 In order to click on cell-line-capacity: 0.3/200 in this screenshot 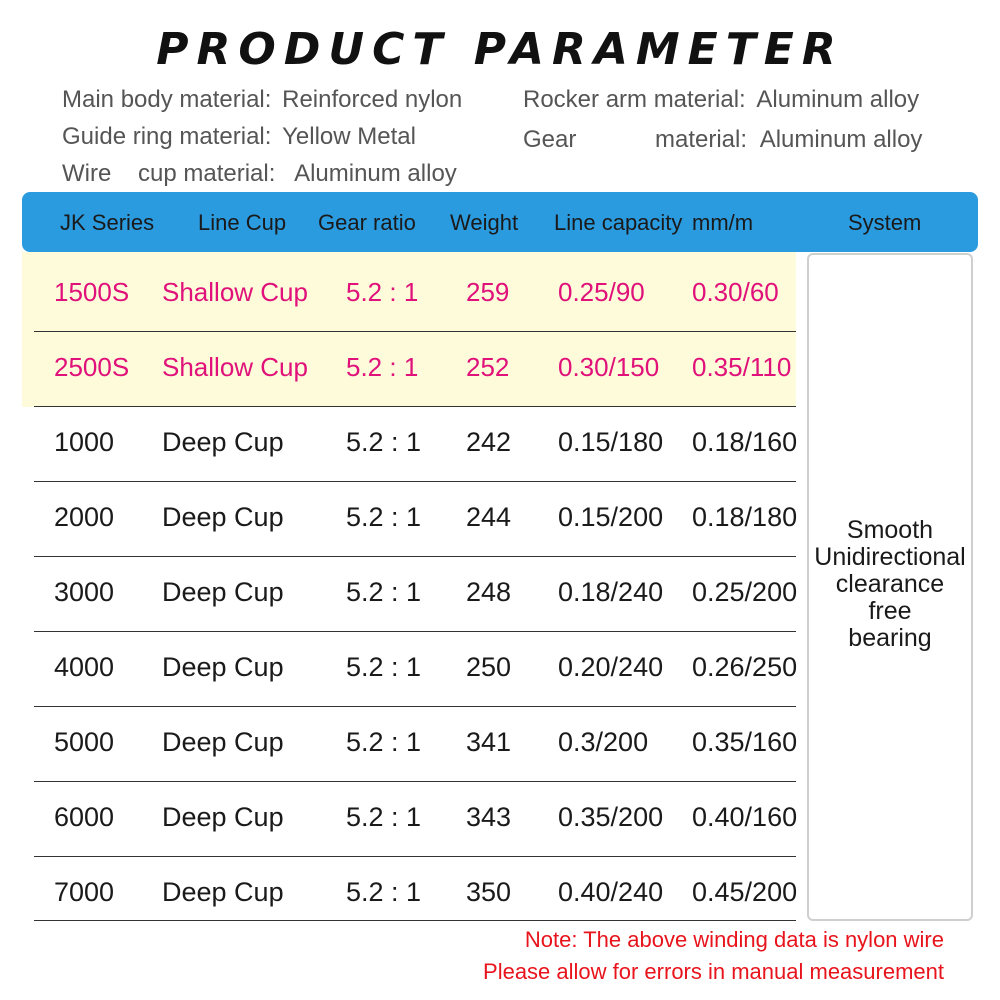, I will do `click(603, 742)`.